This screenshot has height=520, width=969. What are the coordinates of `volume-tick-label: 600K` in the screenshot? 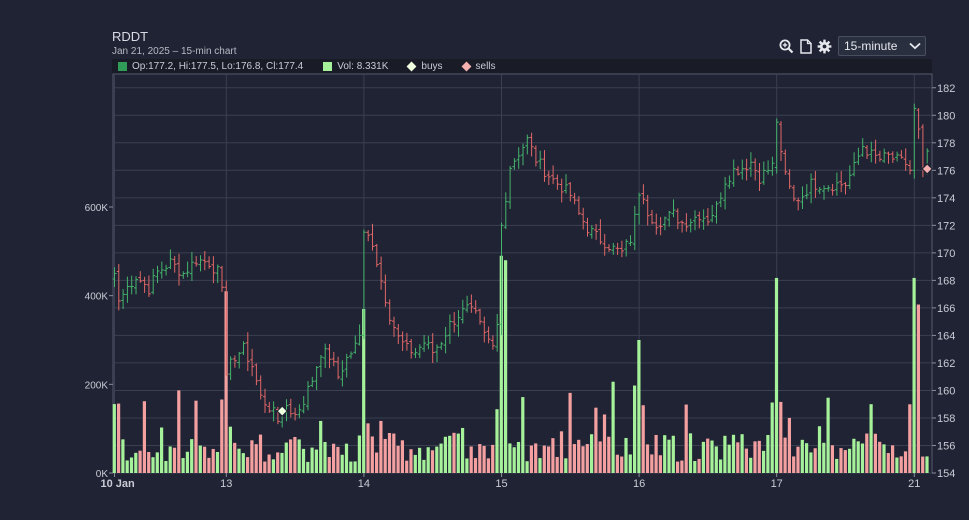 It's located at (97, 208).